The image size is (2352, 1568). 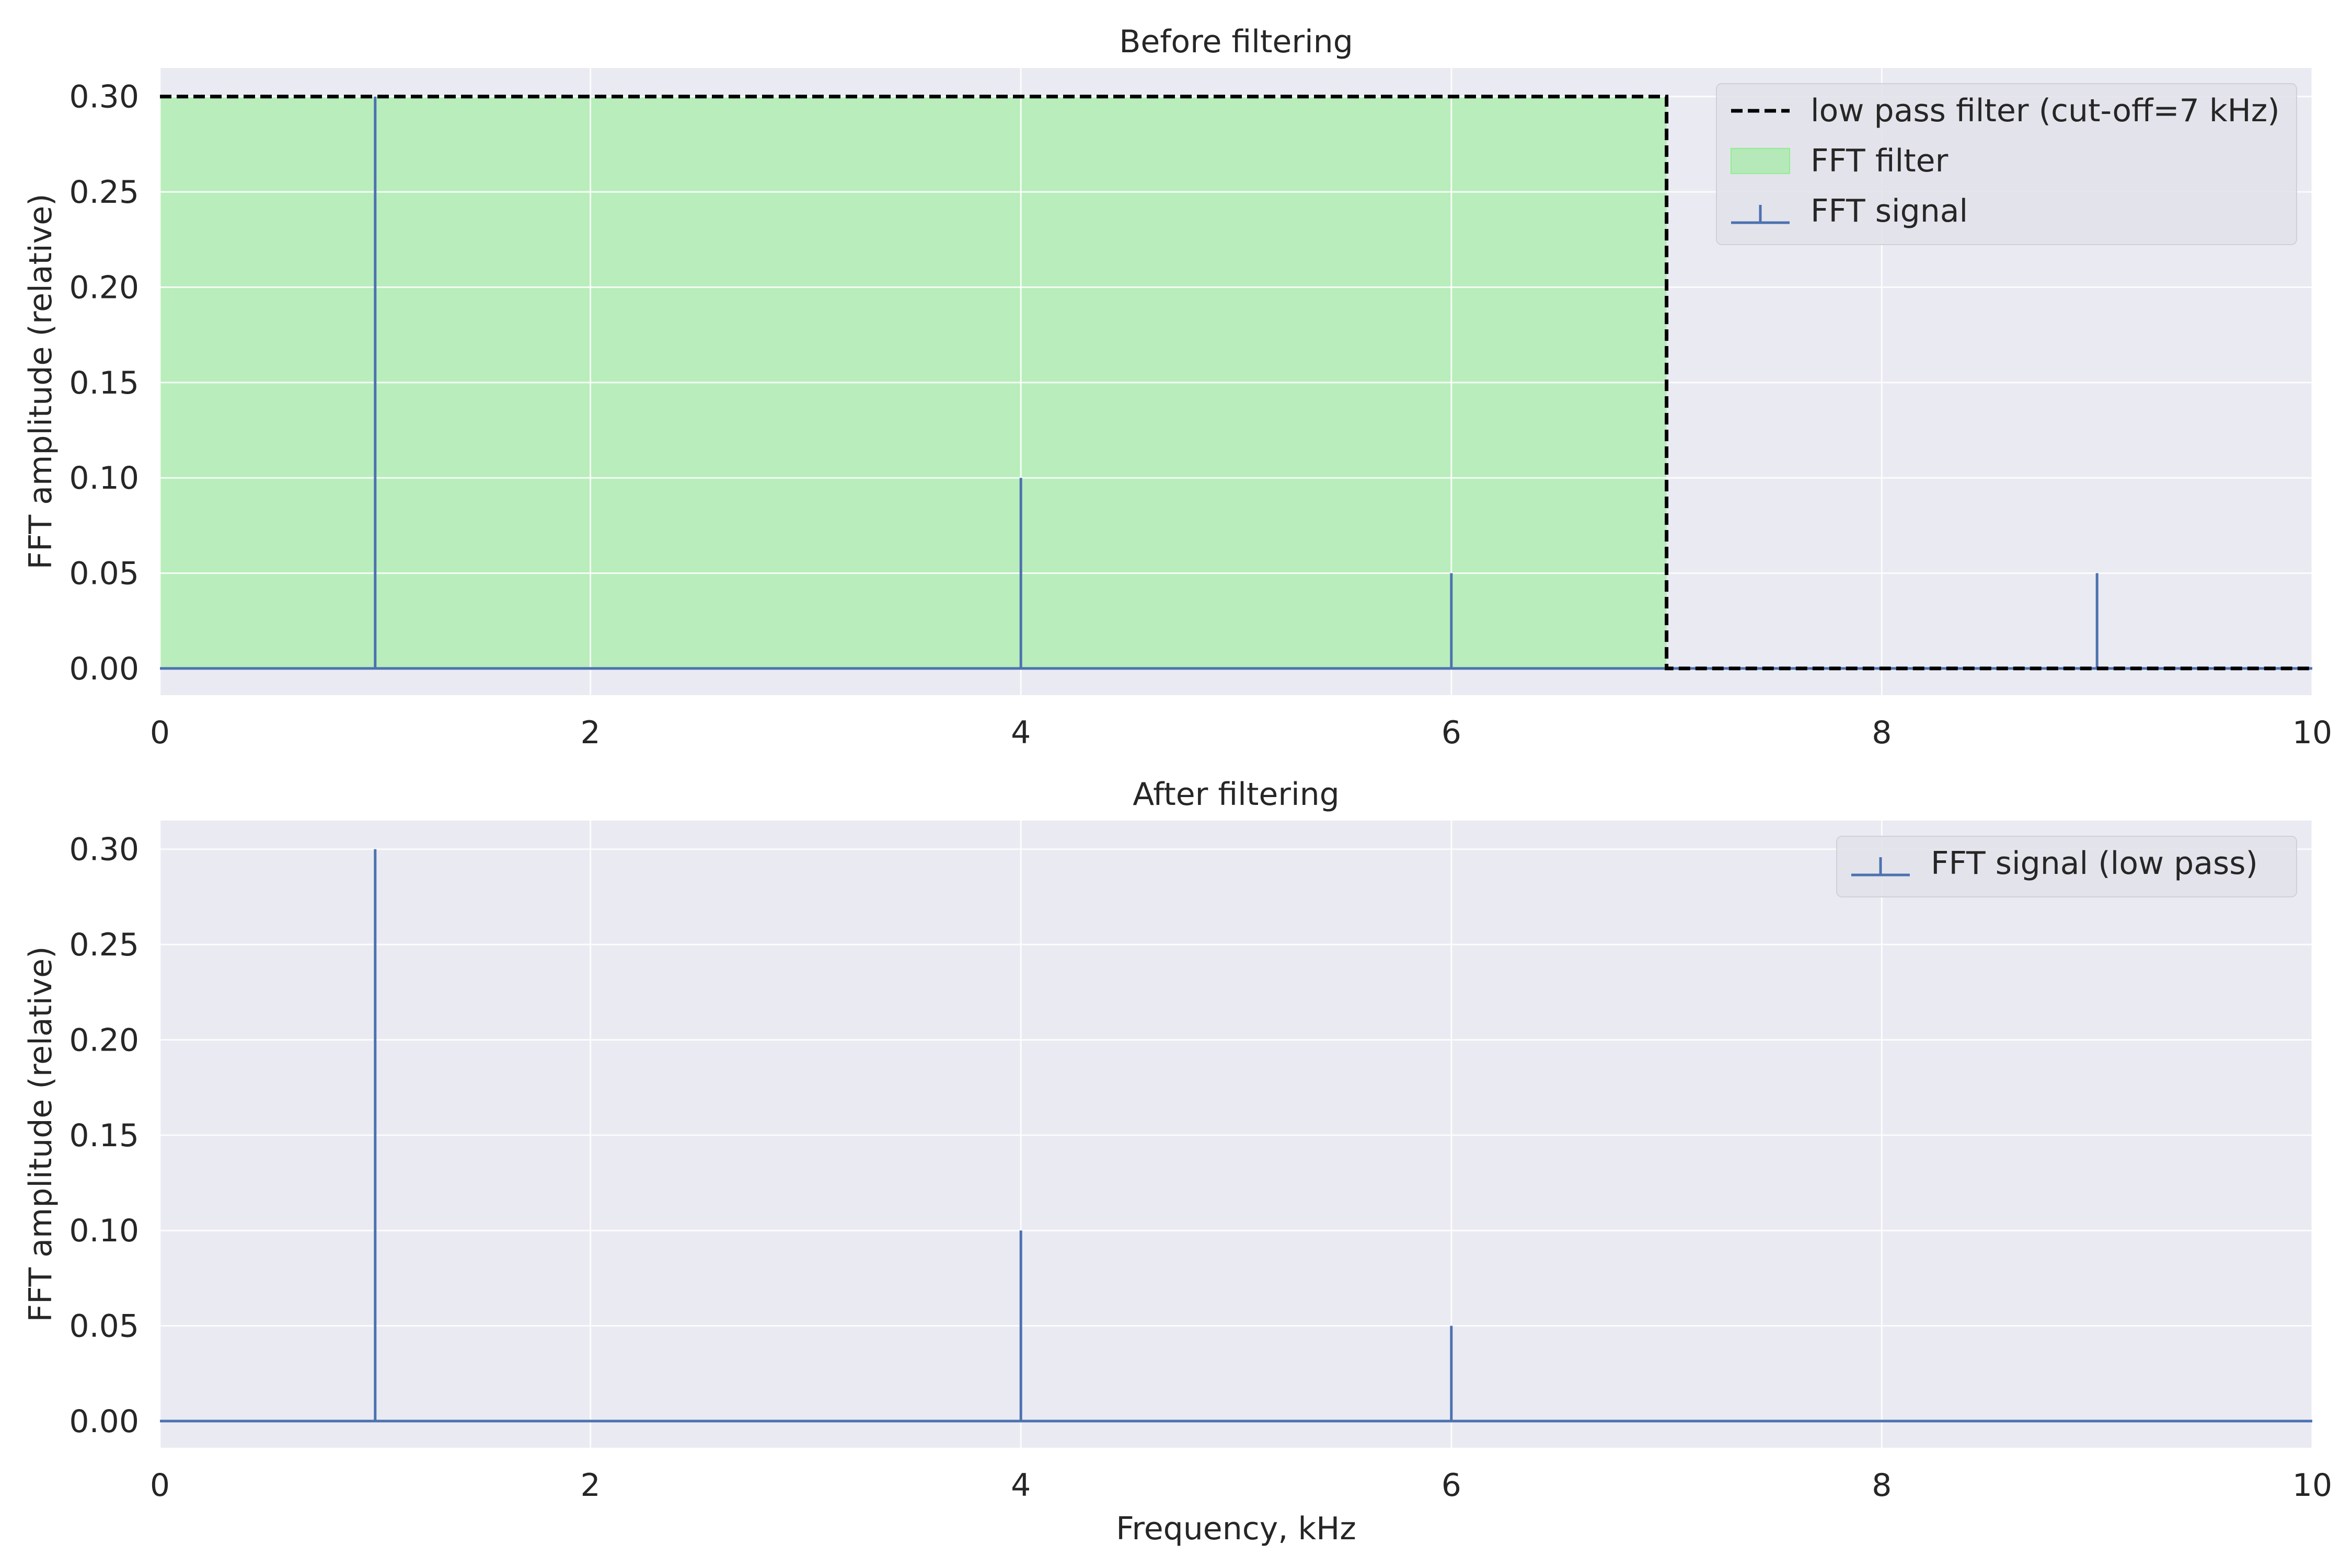 What do you see at coordinates (1236, 1529) in the screenshot?
I see `x-axis-label: Frequency, kHz` at bounding box center [1236, 1529].